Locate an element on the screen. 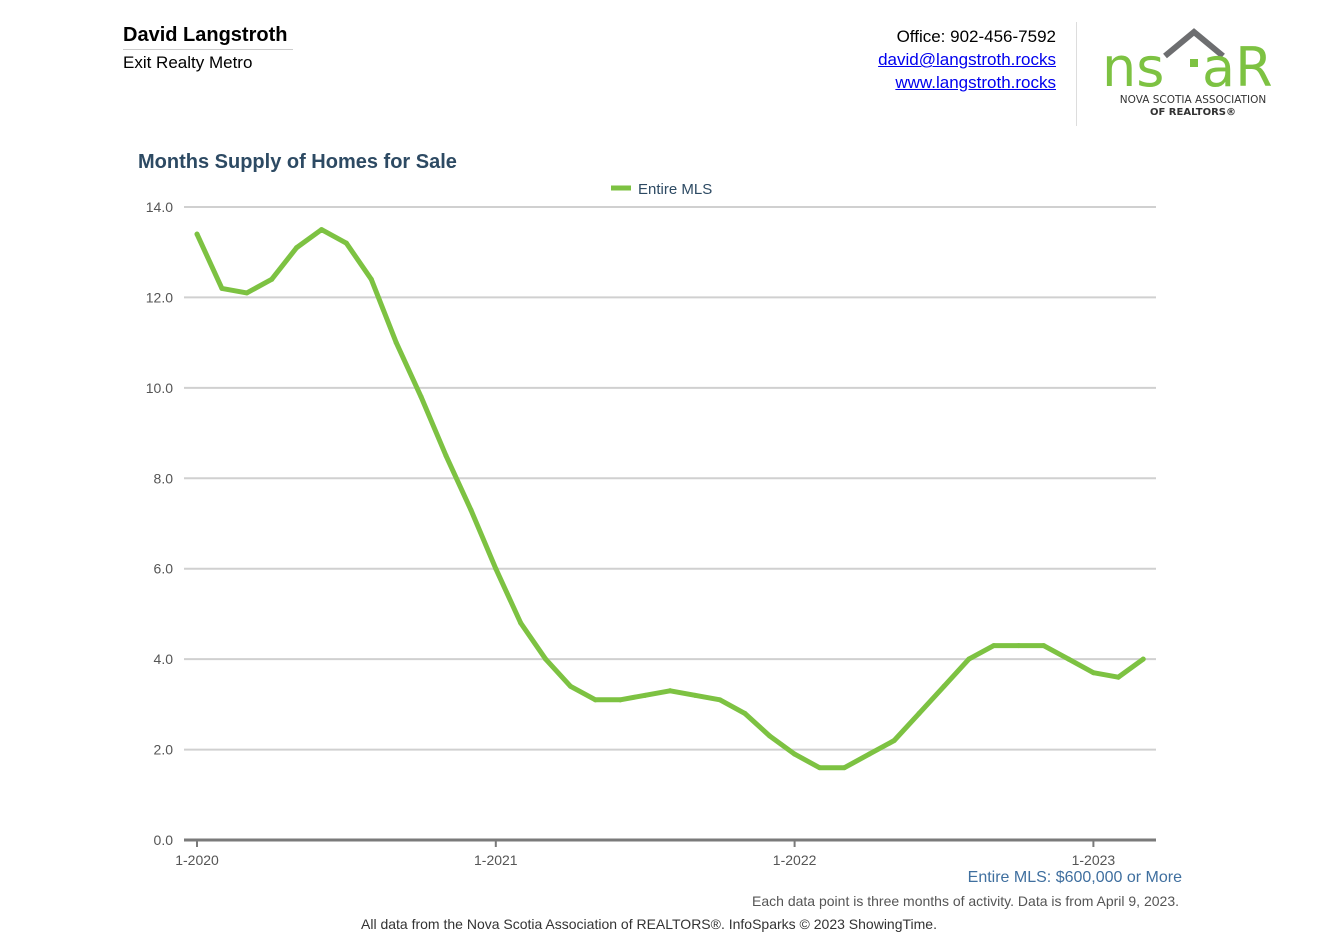  logo-line1: NOVA SCOTIA ASSOCIATION is located at coordinates (1193, 100).